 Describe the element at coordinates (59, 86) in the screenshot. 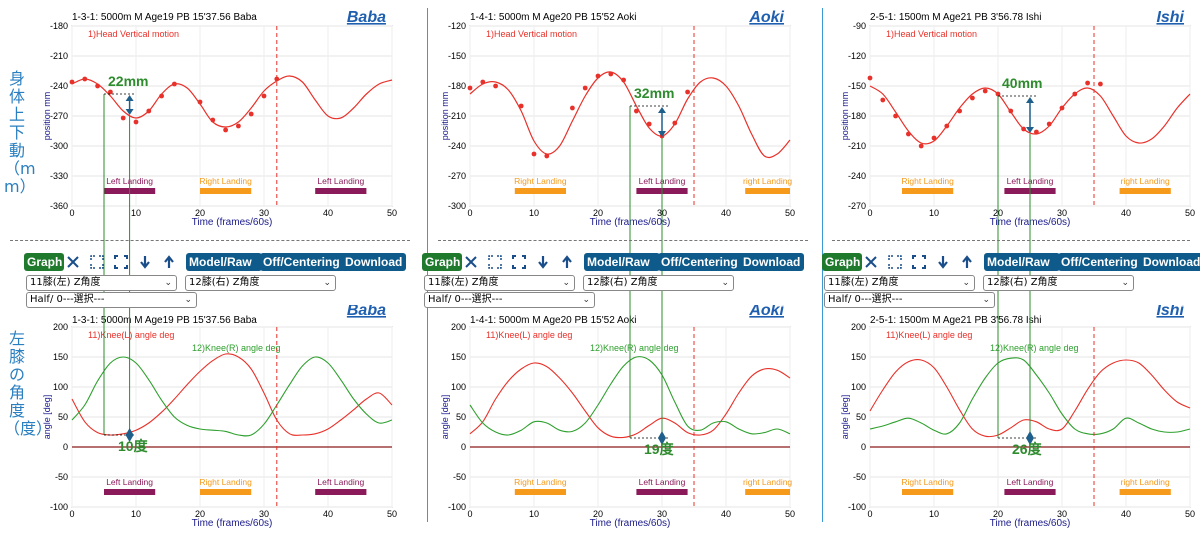

I see `top-ytick-label: -240` at that location.